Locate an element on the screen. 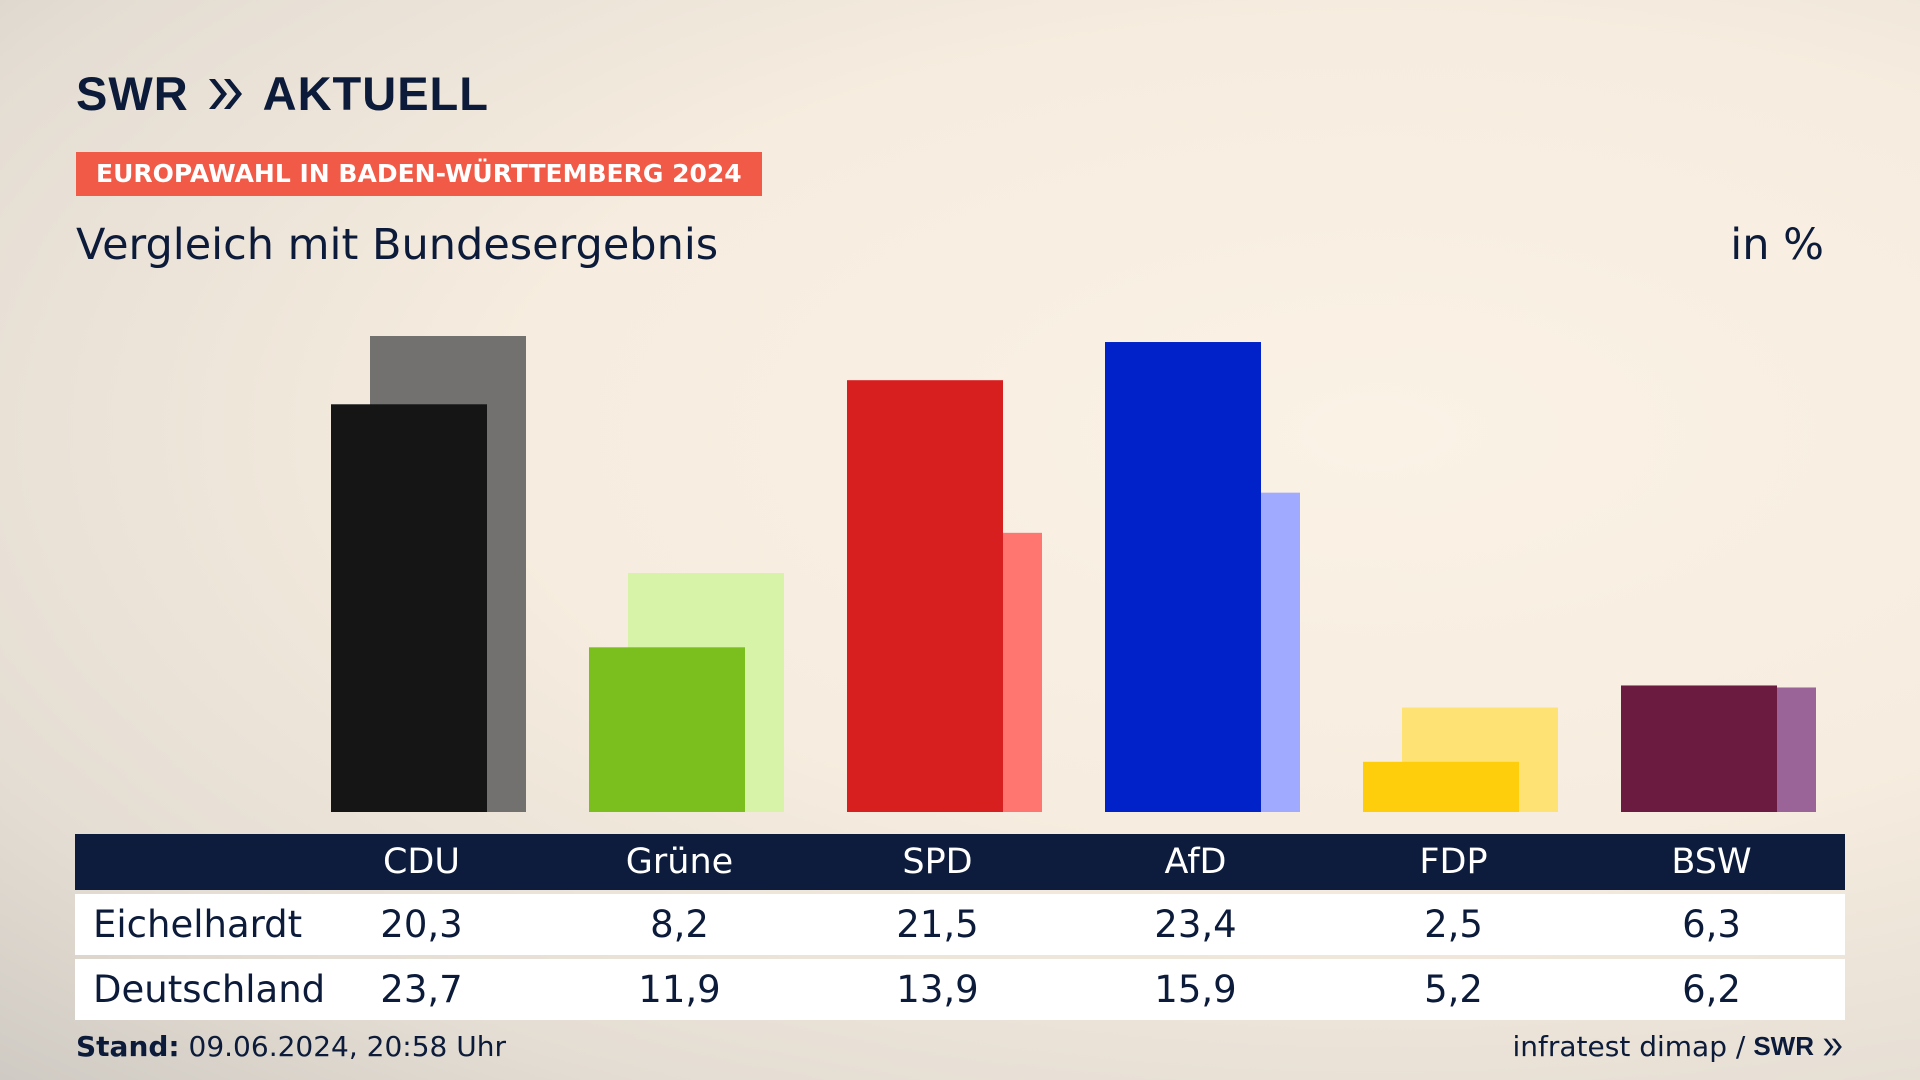  logo-brand: SWR is located at coordinates (132, 93).